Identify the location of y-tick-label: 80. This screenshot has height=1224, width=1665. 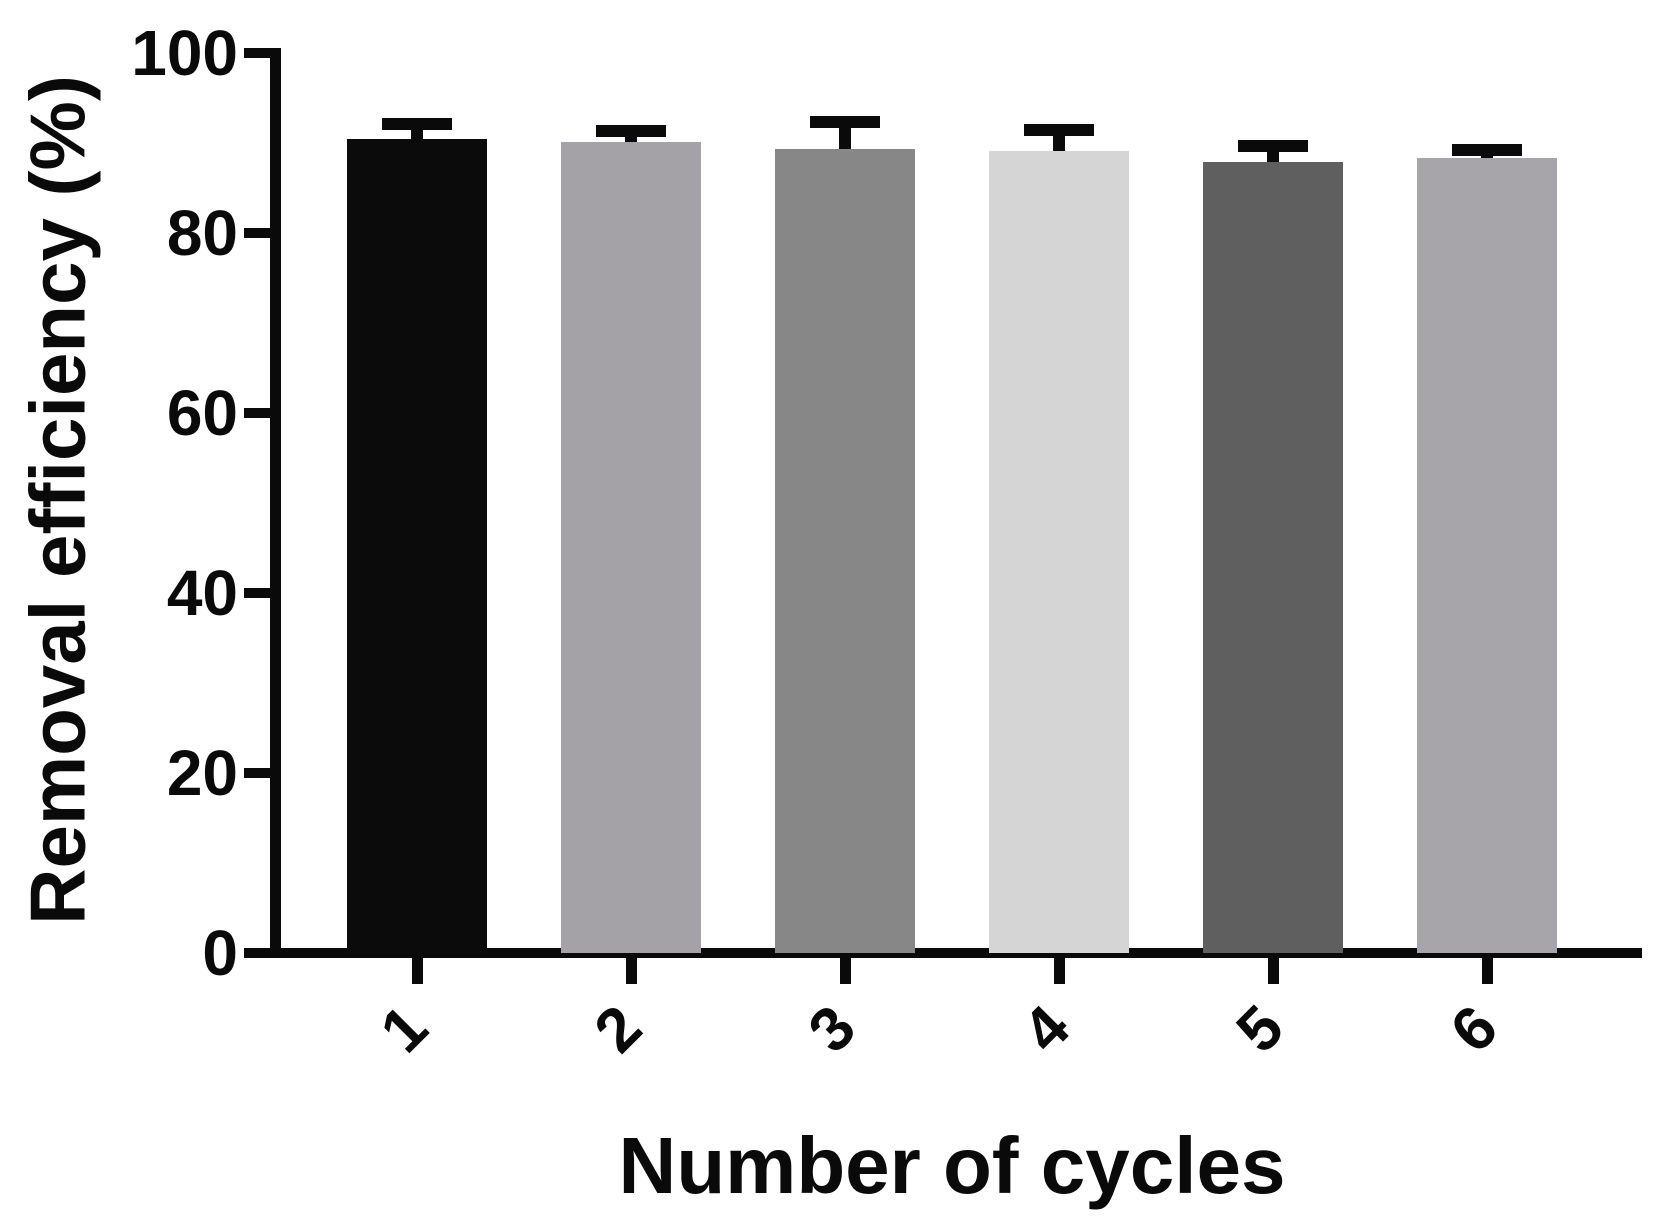
(202, 233).